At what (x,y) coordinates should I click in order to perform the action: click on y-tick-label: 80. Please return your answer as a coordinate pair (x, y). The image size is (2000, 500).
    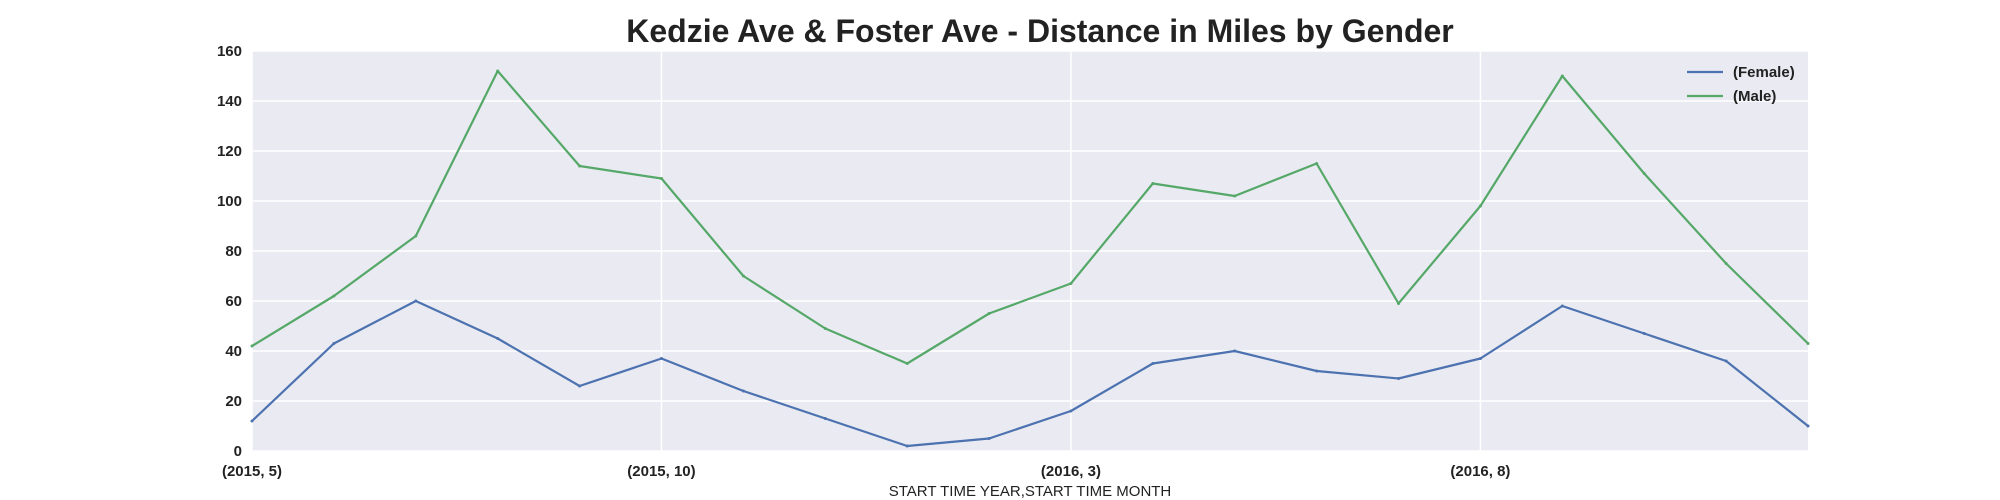
    Looking at the image, I should click on (233, 251).